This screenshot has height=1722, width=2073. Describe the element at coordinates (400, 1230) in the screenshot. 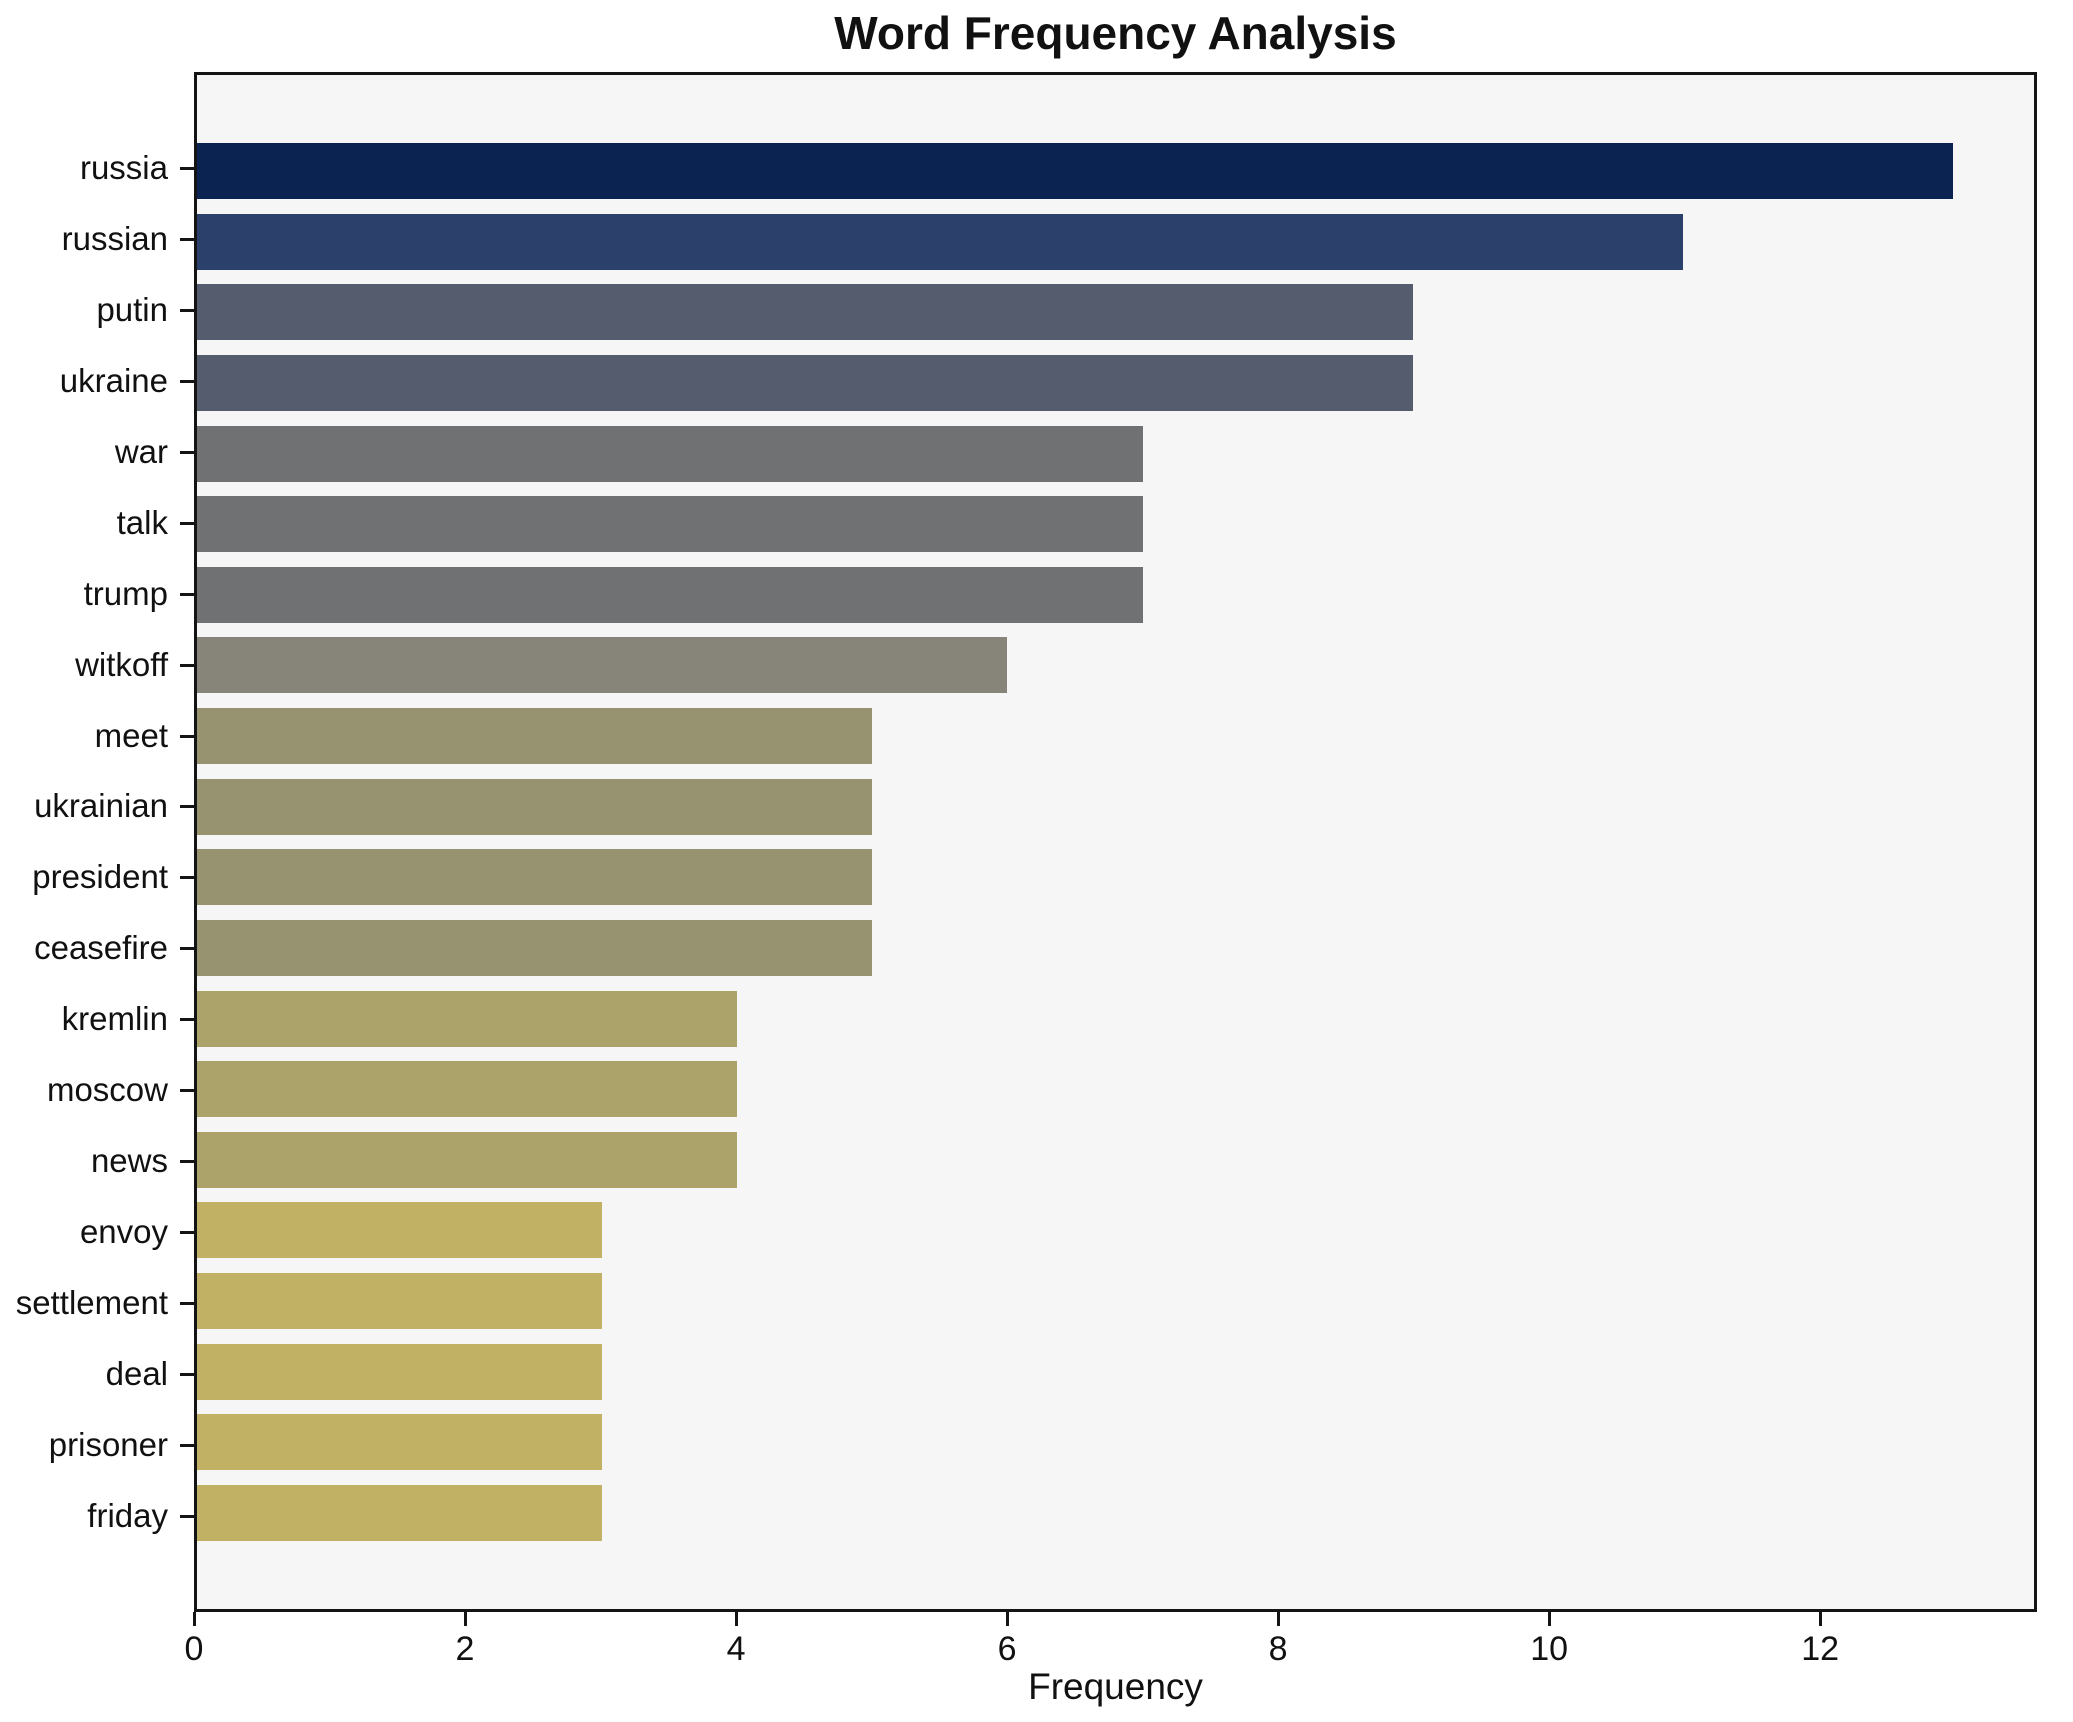

I see `bar-envoy` at that location.